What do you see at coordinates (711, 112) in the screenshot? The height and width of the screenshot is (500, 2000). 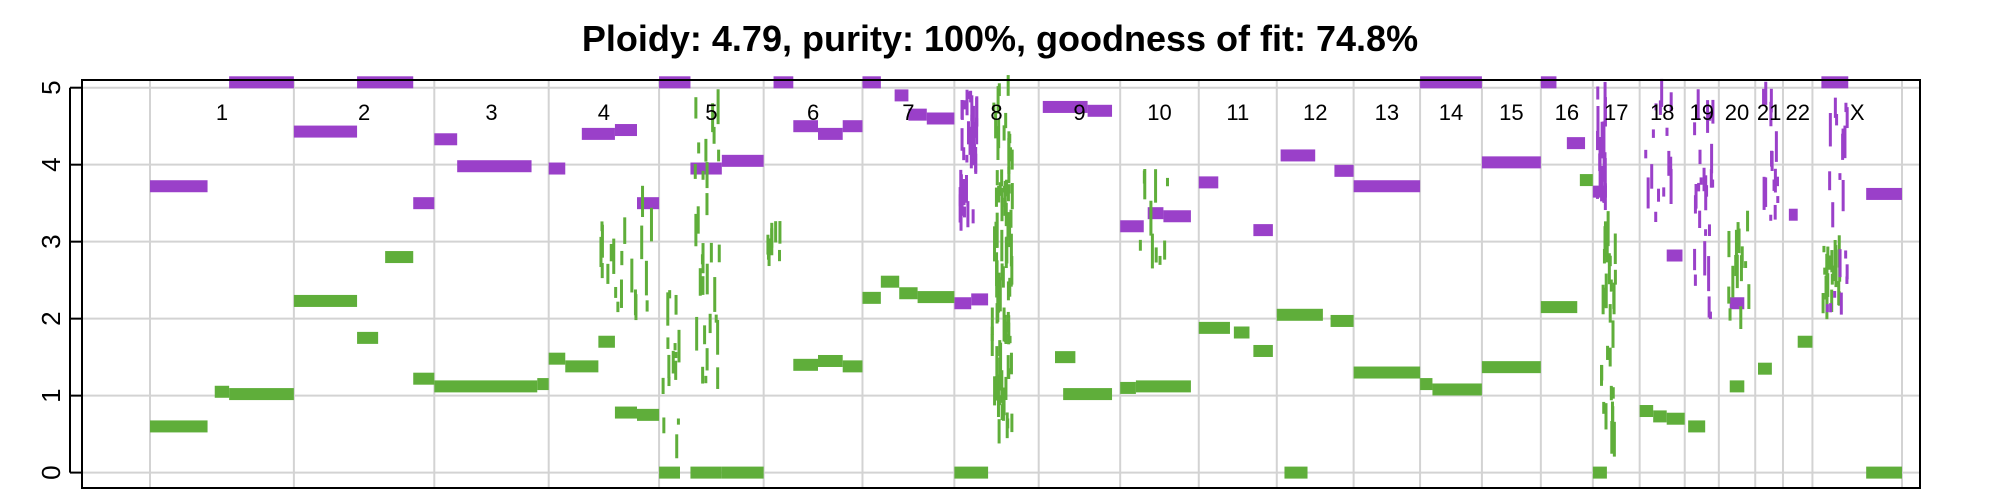 I see `chromosome-label-5: 5` at bounding box center [711, 112].